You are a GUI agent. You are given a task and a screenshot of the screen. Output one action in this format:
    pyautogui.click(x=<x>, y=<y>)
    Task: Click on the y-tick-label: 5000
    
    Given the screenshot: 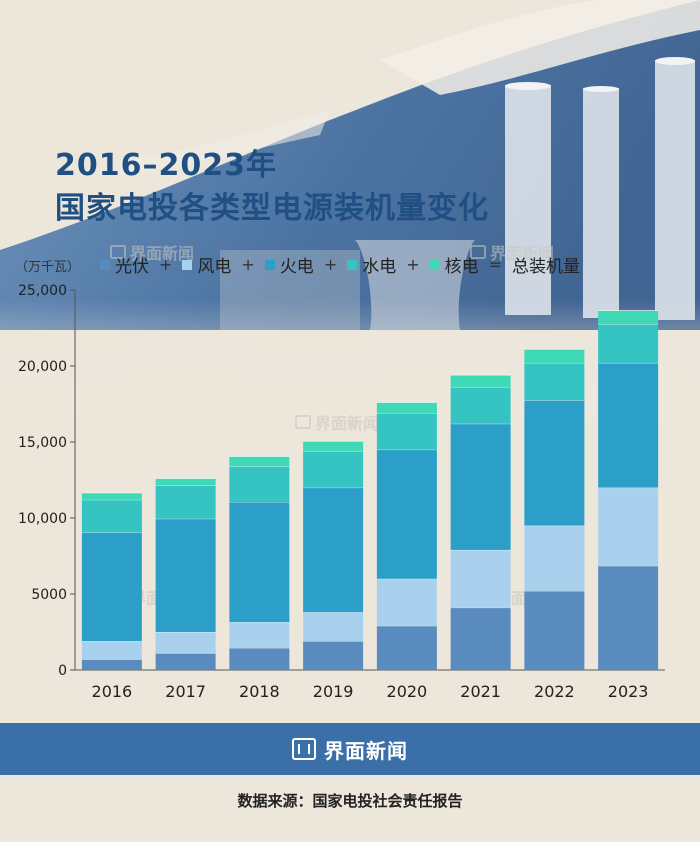 What is the action you would take?
    pyautogui.click(x=49, y=595)
    